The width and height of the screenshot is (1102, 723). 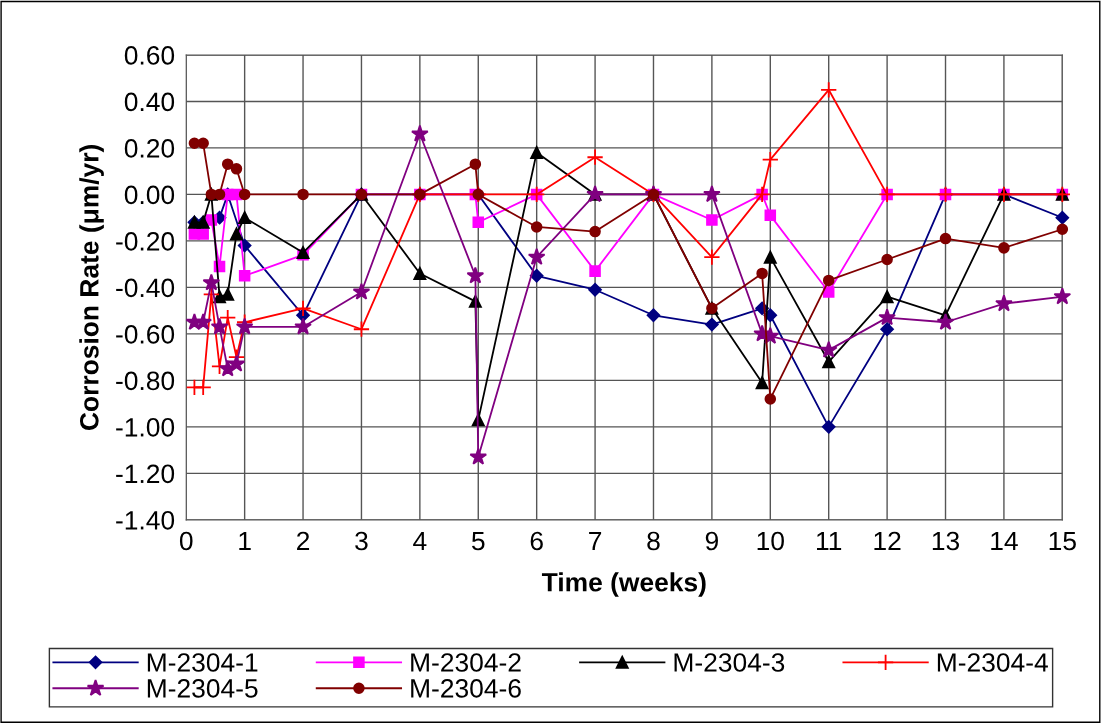 What do you see at coordinates (992, 662) in the screenshot?
I see `legend-label: M-2304-4` at bounding box center [992, 662].